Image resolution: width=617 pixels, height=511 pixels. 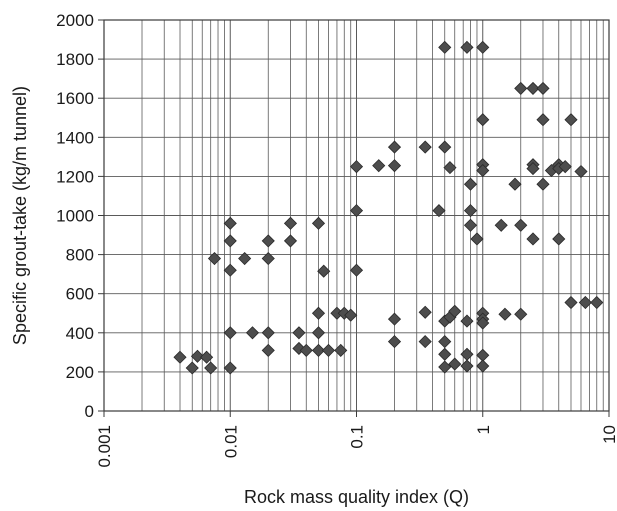 What do you see at coordinates (75, 176) in the screenshot?
I see `y-tick-label: 1200` at bounding box center [75, 176].